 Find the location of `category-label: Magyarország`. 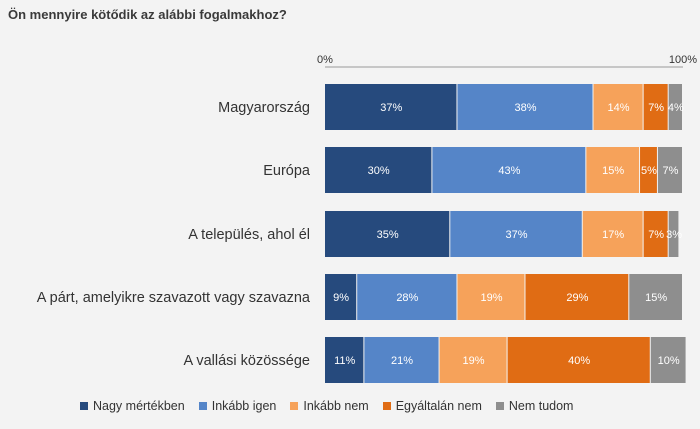

category-label: Magyarország is located at coordinates (264, 108).